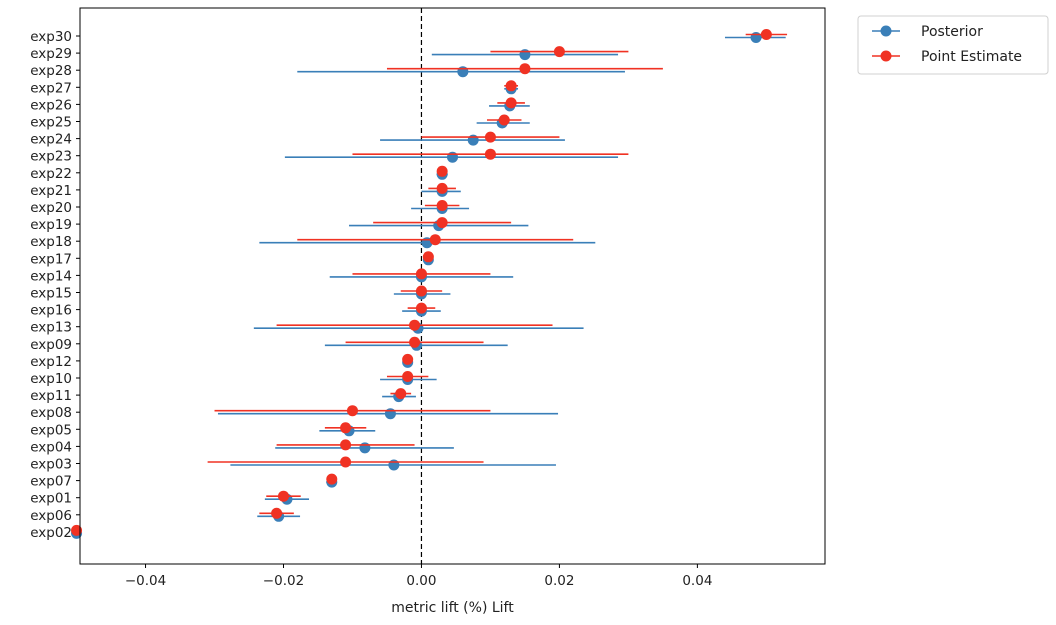  Describe the element at coordinates (435, 240) in the screenshot. I see `point-estimate-point-exp18` at that location.